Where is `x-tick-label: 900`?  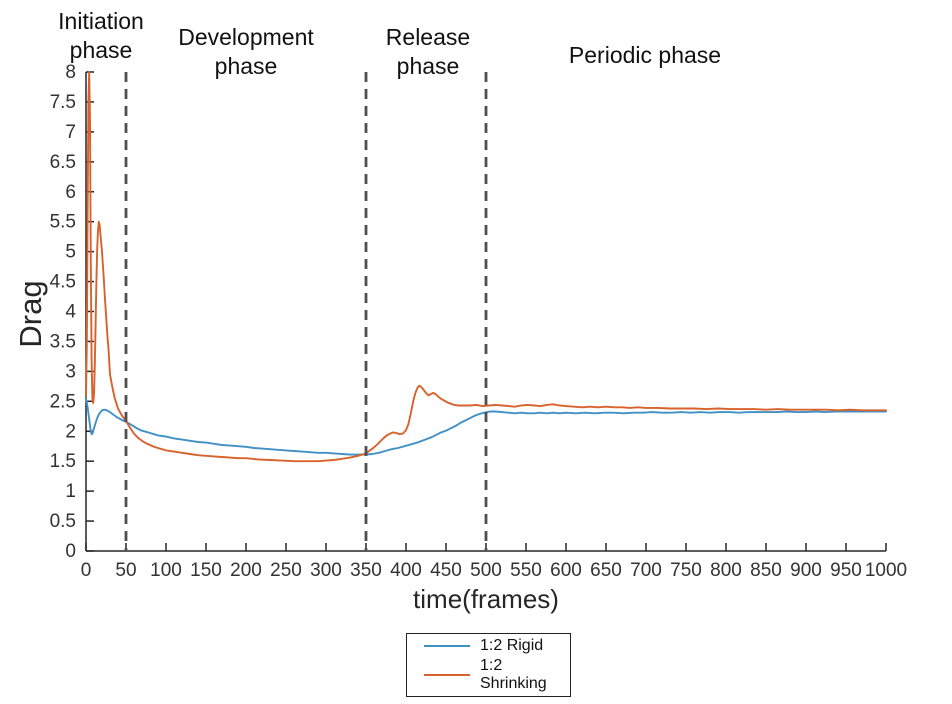
x-tick-label: 900 is located at coordinates (806, 570).